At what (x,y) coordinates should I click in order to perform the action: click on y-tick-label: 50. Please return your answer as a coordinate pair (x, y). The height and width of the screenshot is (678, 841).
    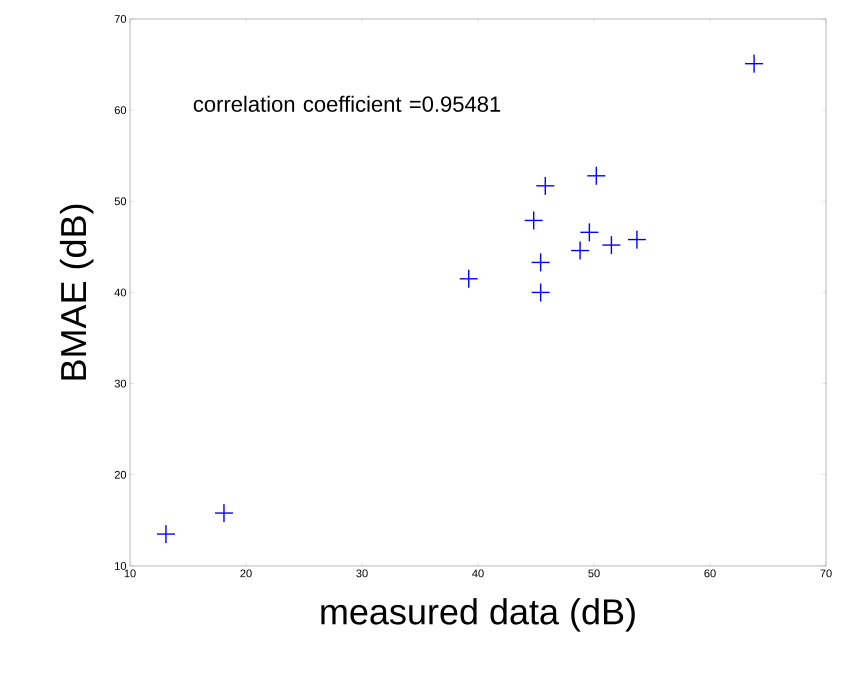
    Looking at the image, I should click on (120, 201).